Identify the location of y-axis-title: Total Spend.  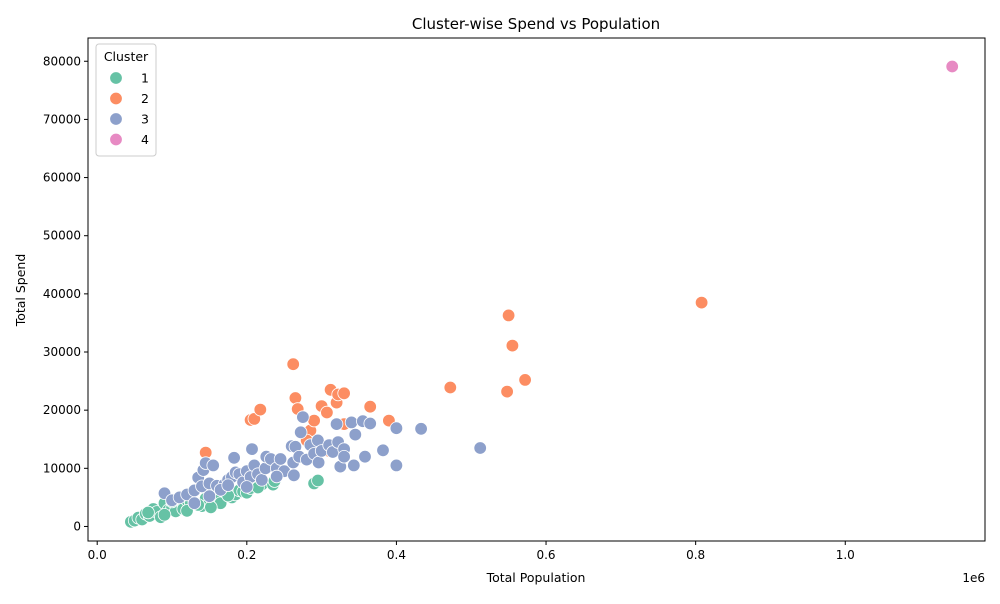
(20, 291).